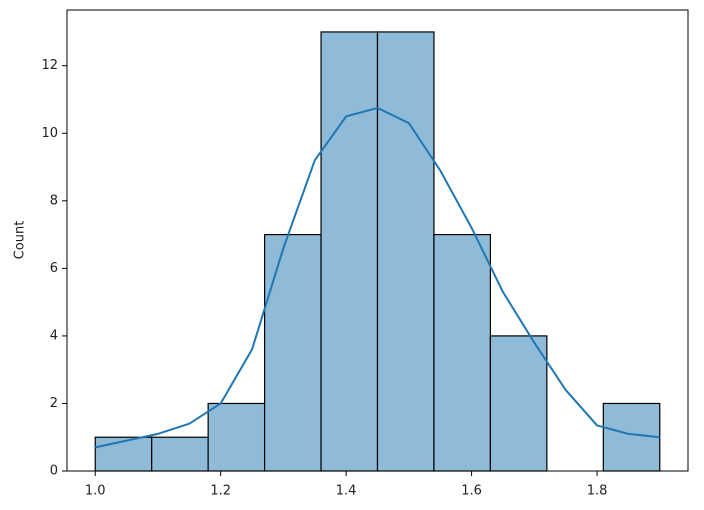 The image size is (704, 510). I want to click on y-tick-label: 10, so click(49, 133).